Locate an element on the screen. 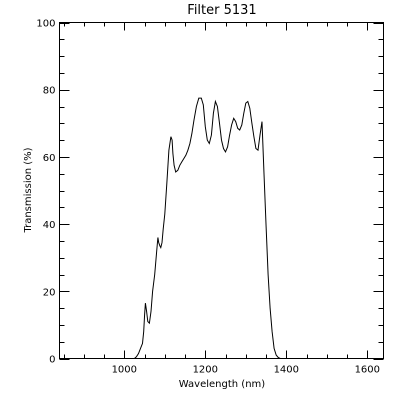 This screenshot has height=400, width=400. x-tick-label: 1600 is located at coordinates (367, 370).